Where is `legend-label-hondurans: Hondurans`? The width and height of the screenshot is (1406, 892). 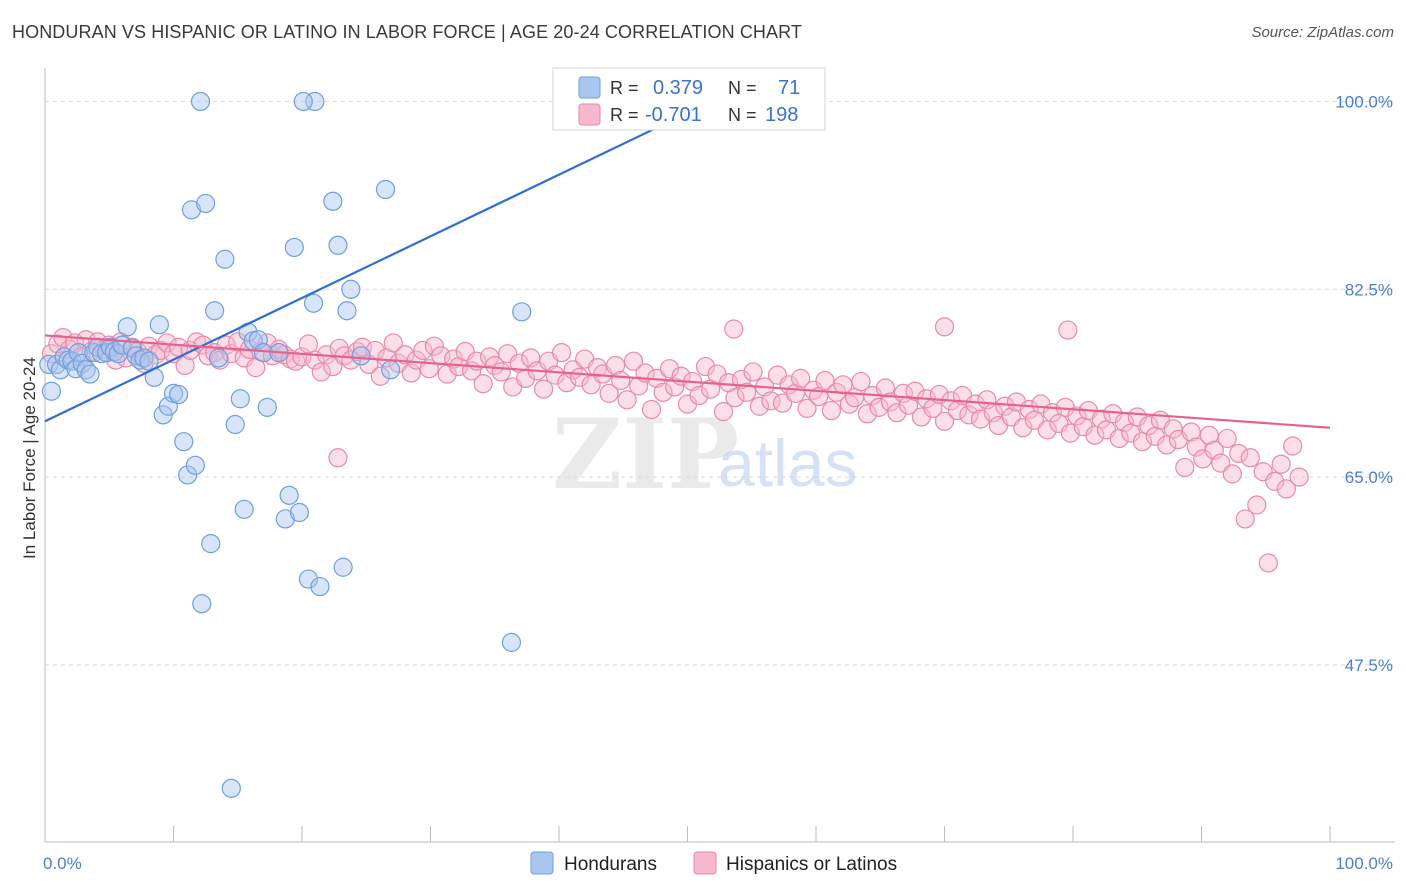 legend-label-hondurans: Hondurans is located at coordinates (610, 864).